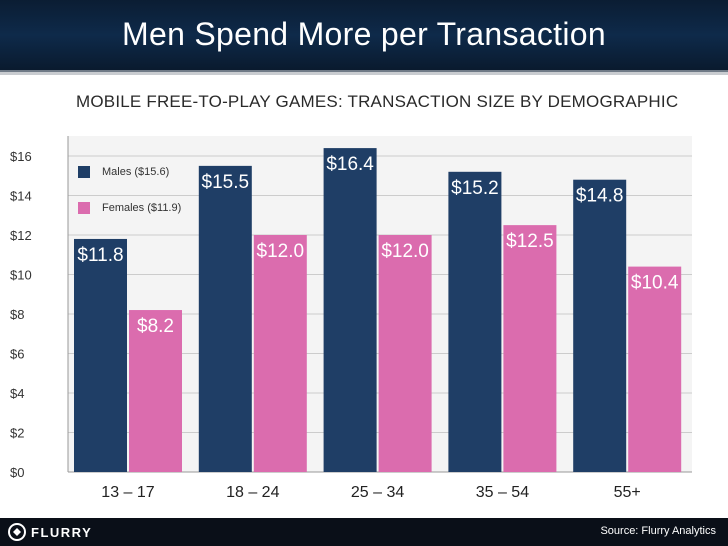 The width and height of the screenshot is (728, 546). What do you see at coordinates (155, 326) in the screenshot?
I see `data-label-females: $8.2` at bounding box center [155, 326].